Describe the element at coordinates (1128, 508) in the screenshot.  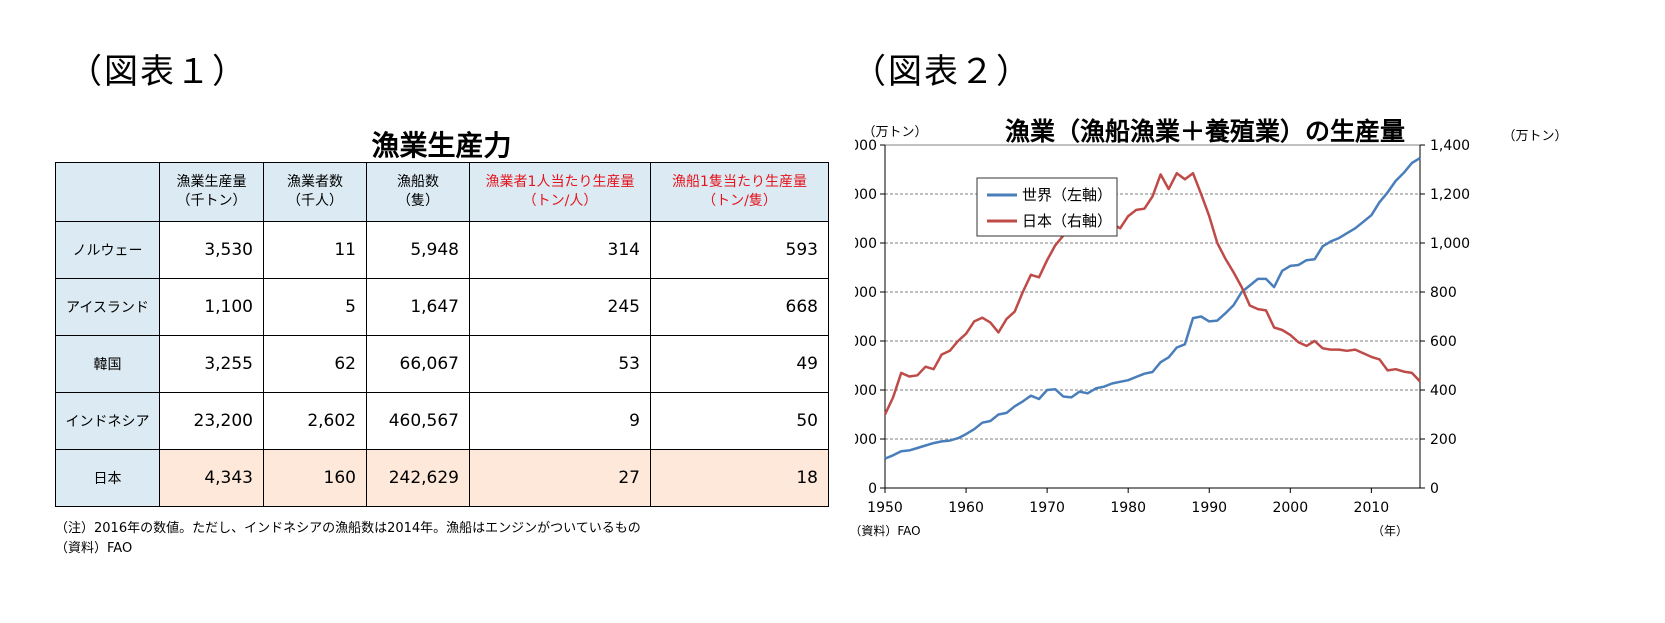
I see `x-tick-label: 1980` at that location.